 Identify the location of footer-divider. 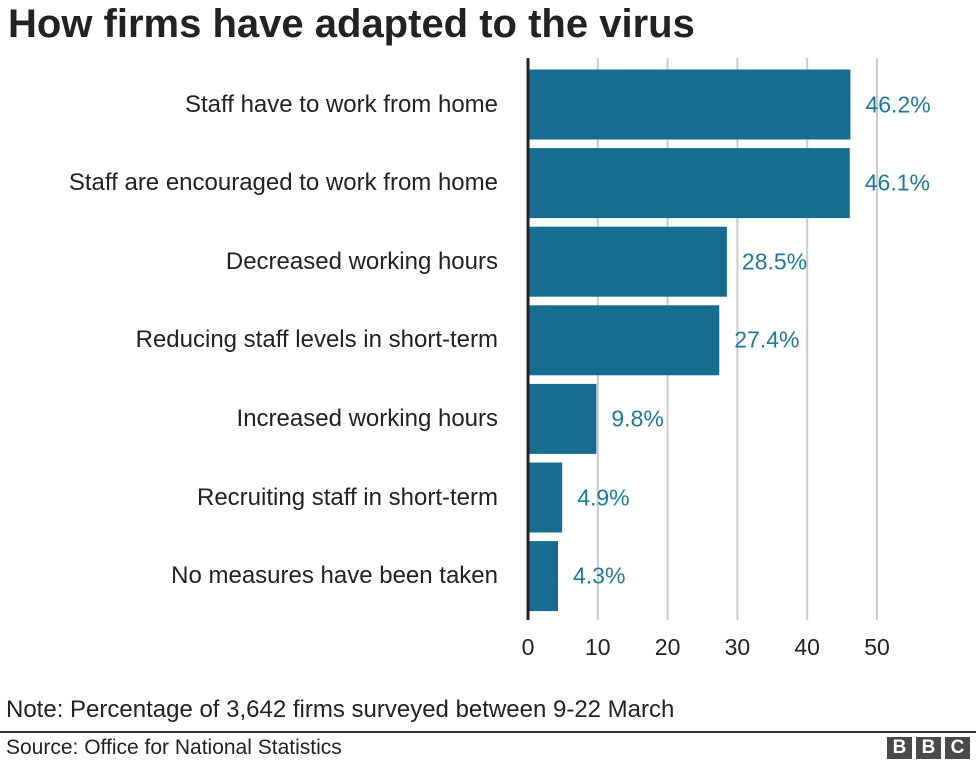
(488, 732).